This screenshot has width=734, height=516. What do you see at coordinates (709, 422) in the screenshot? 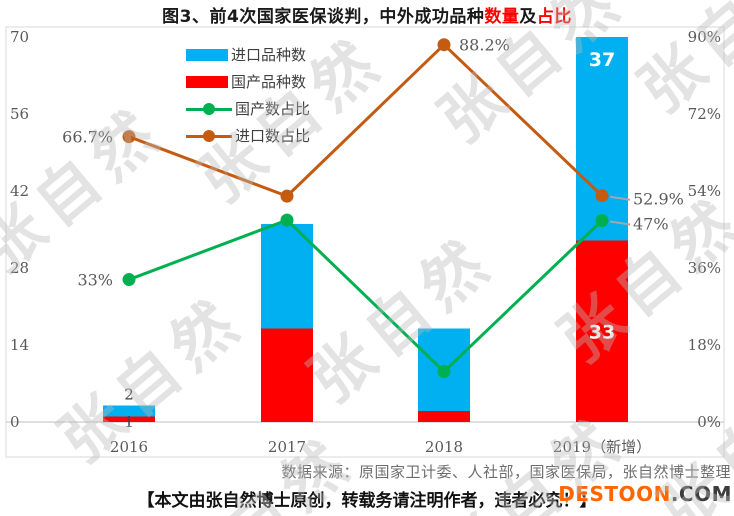
I see `right-axis-tick: 0%` at bounding box center [709, 422].